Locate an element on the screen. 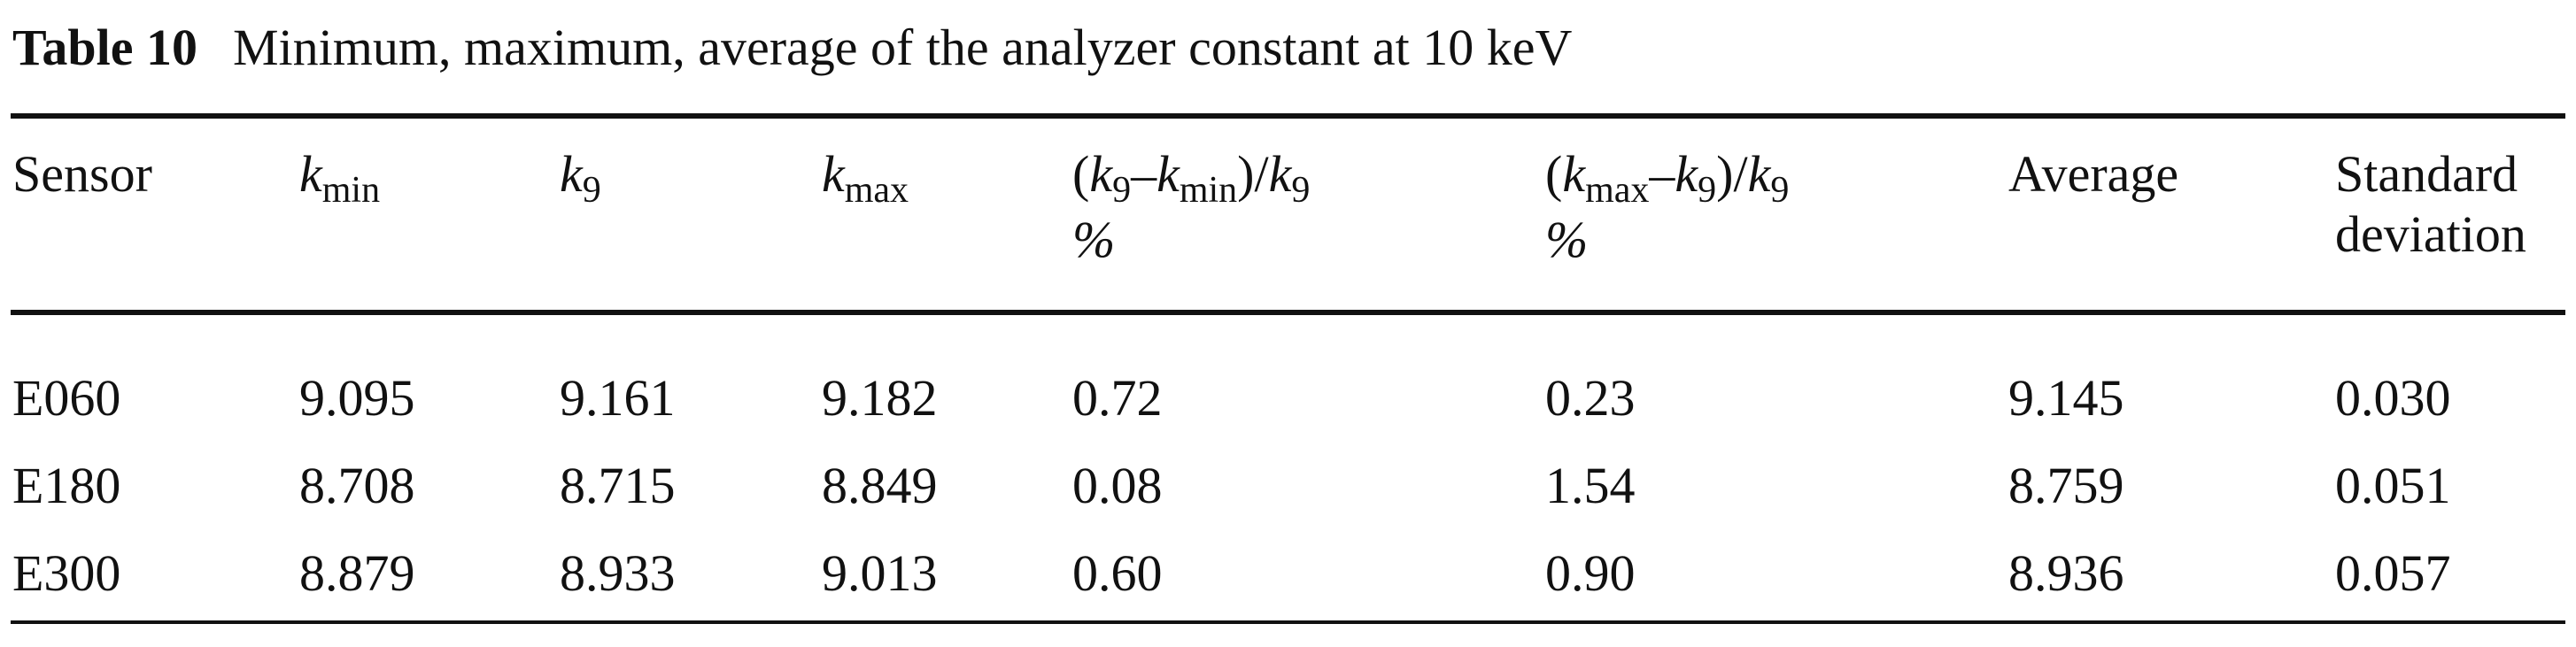 The image size is (2576, 647). cell-average: 9.145 is located at coordinates (2066, 398).